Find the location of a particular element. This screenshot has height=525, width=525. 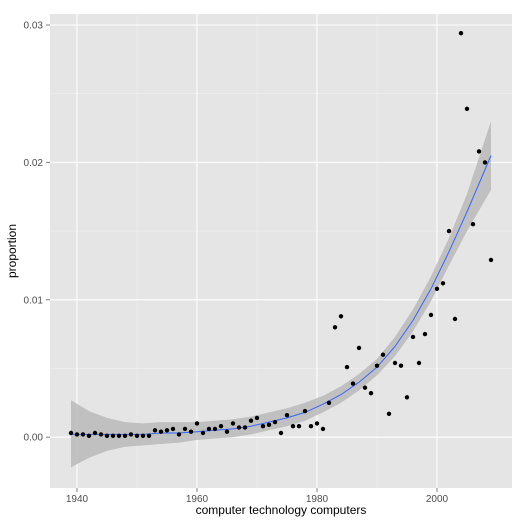

y-tick-label: 0.00 is located at coordinates (34, 438).